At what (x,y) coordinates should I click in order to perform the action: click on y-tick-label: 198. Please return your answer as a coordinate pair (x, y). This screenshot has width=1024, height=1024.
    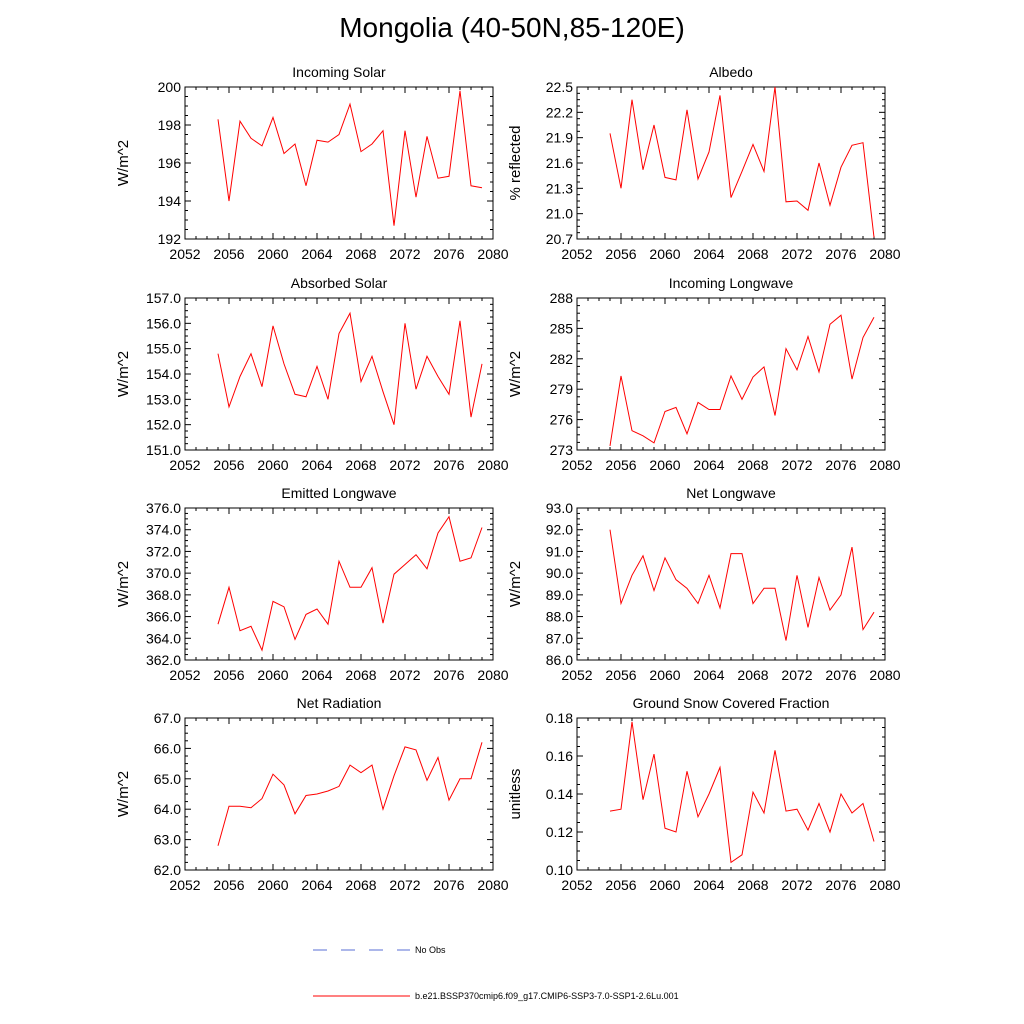
    Looking at the image, I should click on (170, 125).